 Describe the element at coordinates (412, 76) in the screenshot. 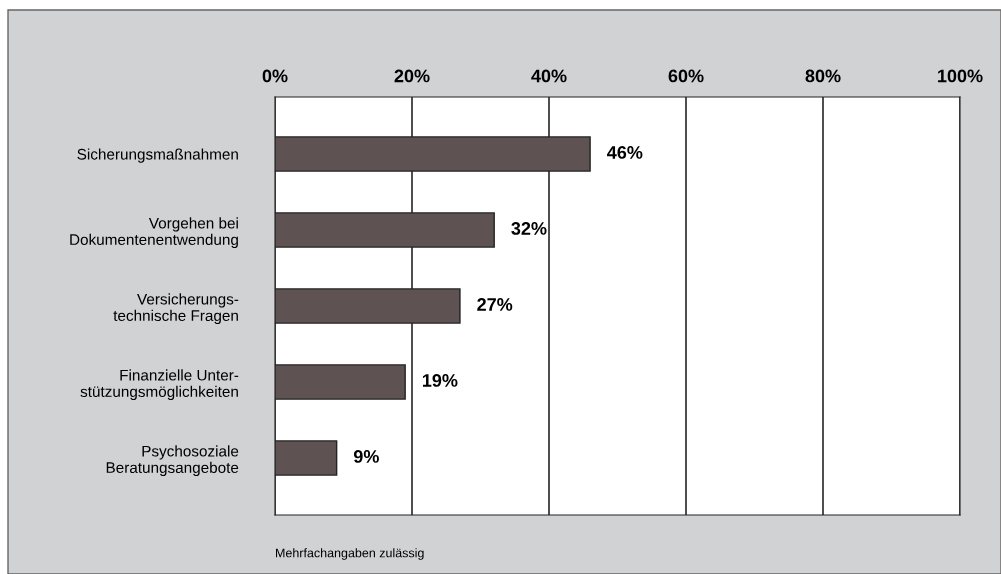

I see `x-tick-label: 20%` at that location.